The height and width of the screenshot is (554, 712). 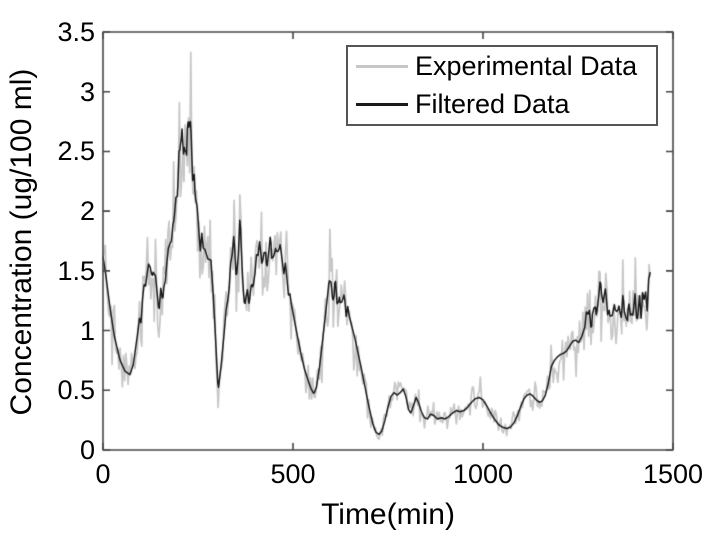 I want to click on y-tick-label: 2.5, so click(x=76, y=151).